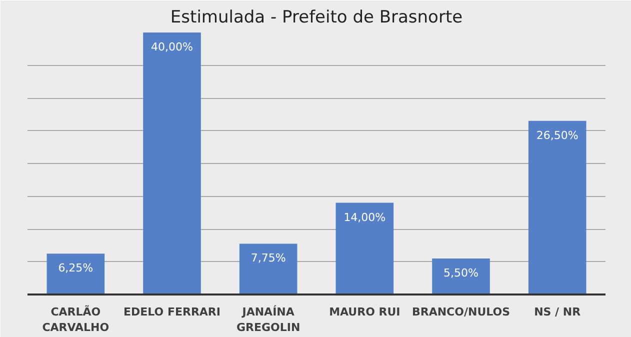  What do you see at coordinates (364, 312) in the screenshot?
I see `x-tick-label: MAURO RUI` at bounding box center [364, 312].